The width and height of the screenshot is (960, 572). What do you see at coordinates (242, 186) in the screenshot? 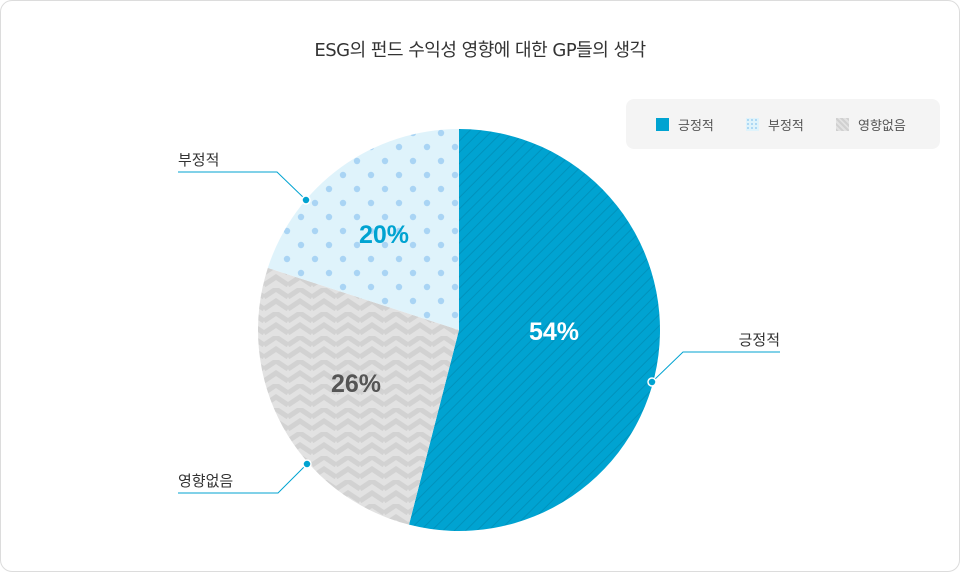
I see `callout-line-negative` at bounding box center [242, 186].